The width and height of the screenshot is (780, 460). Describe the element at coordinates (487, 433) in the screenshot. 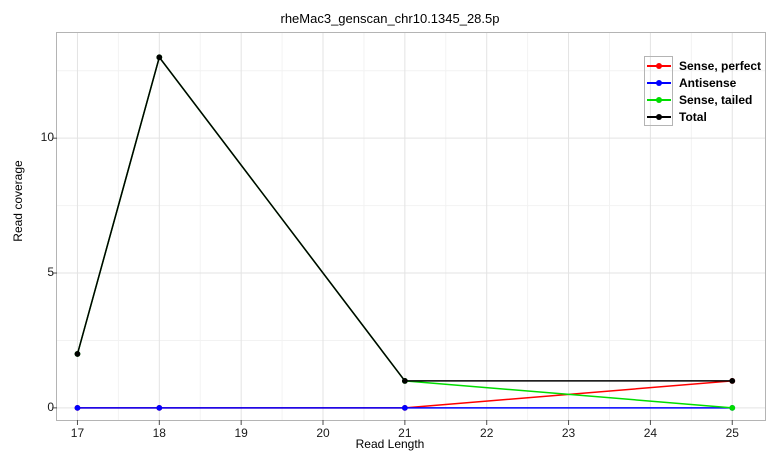

I see `x-tick-label: 22` at that location.